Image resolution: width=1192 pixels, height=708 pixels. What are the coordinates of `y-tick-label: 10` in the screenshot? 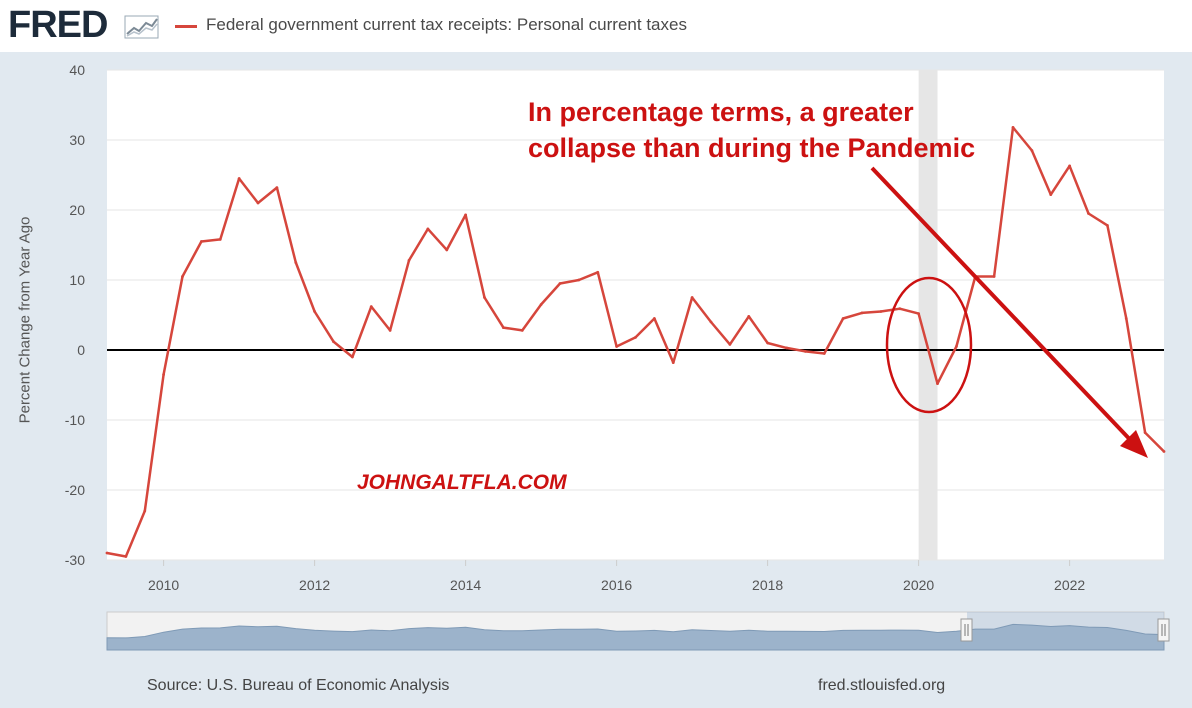 It's located at (77, 280).